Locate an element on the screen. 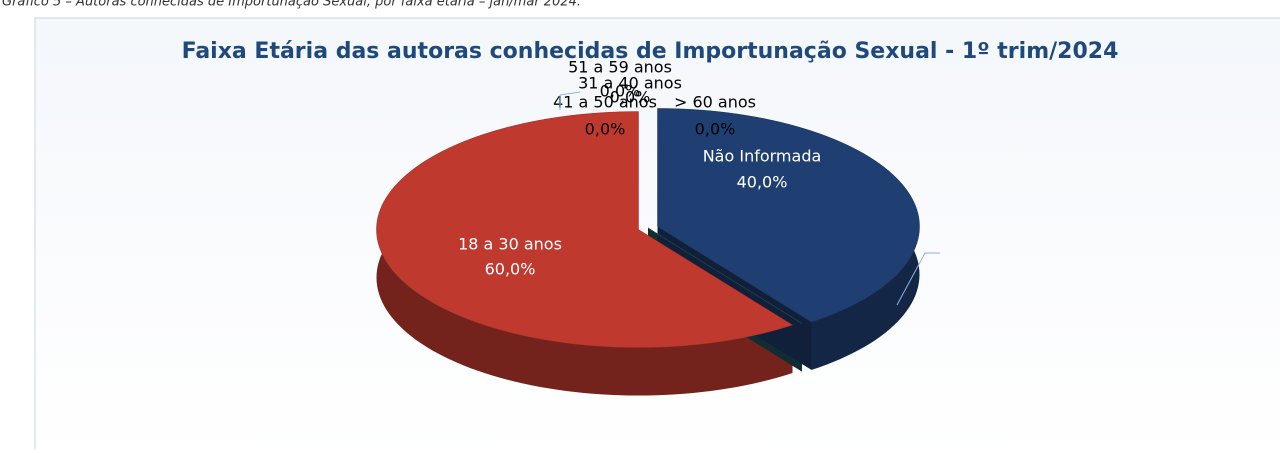 The width and height of the screenshot is (1280, 453). slice-label: 51 a 59 anos is located at coordinates (620, 67).